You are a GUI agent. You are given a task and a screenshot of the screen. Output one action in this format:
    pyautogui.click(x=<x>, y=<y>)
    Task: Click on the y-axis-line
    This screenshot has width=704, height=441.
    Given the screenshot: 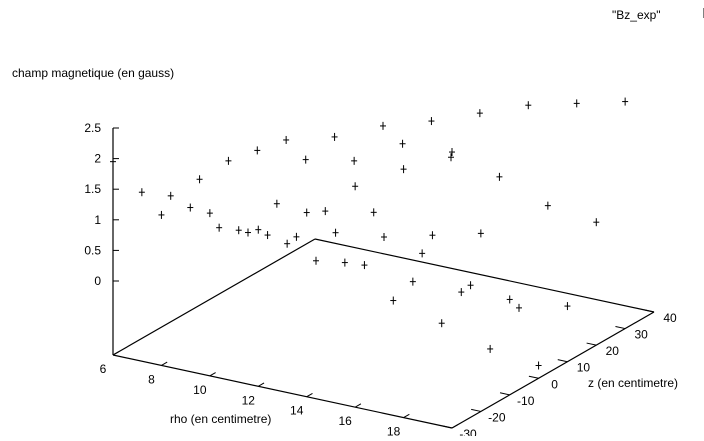 What is the action you would take?
    pyautogui.click(x=553, y=370)
    